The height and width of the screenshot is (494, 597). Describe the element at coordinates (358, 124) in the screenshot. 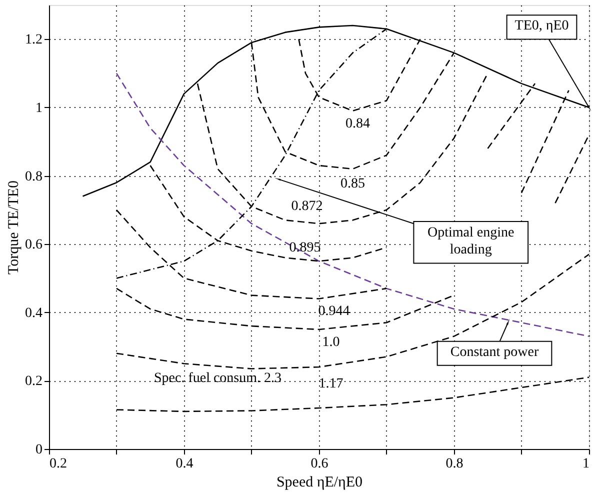

I see `annotation: 0.84` at that location.